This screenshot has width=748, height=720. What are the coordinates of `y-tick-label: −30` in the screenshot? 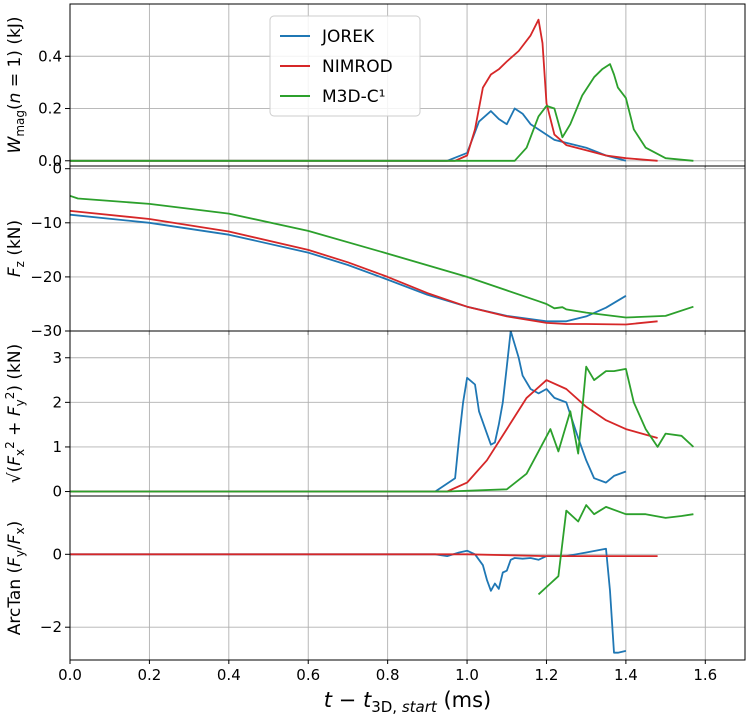 It's located at (46, 331).